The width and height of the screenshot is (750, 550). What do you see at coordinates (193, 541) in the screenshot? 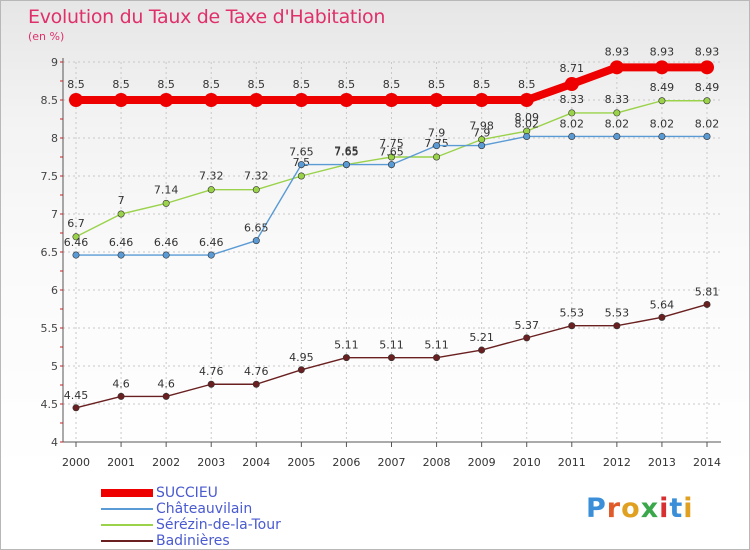
I see `legend-label: Badinières` at bounding box center [193, 541].